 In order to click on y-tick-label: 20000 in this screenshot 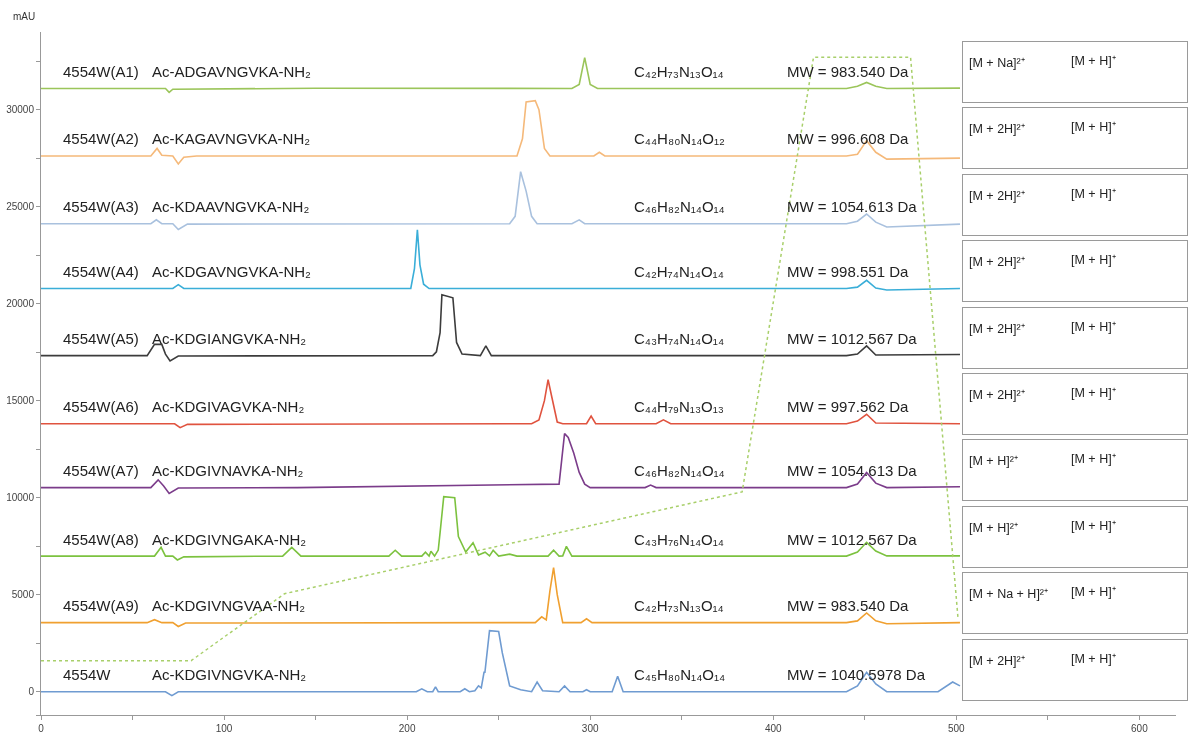, I will do `click(20, 304)`.